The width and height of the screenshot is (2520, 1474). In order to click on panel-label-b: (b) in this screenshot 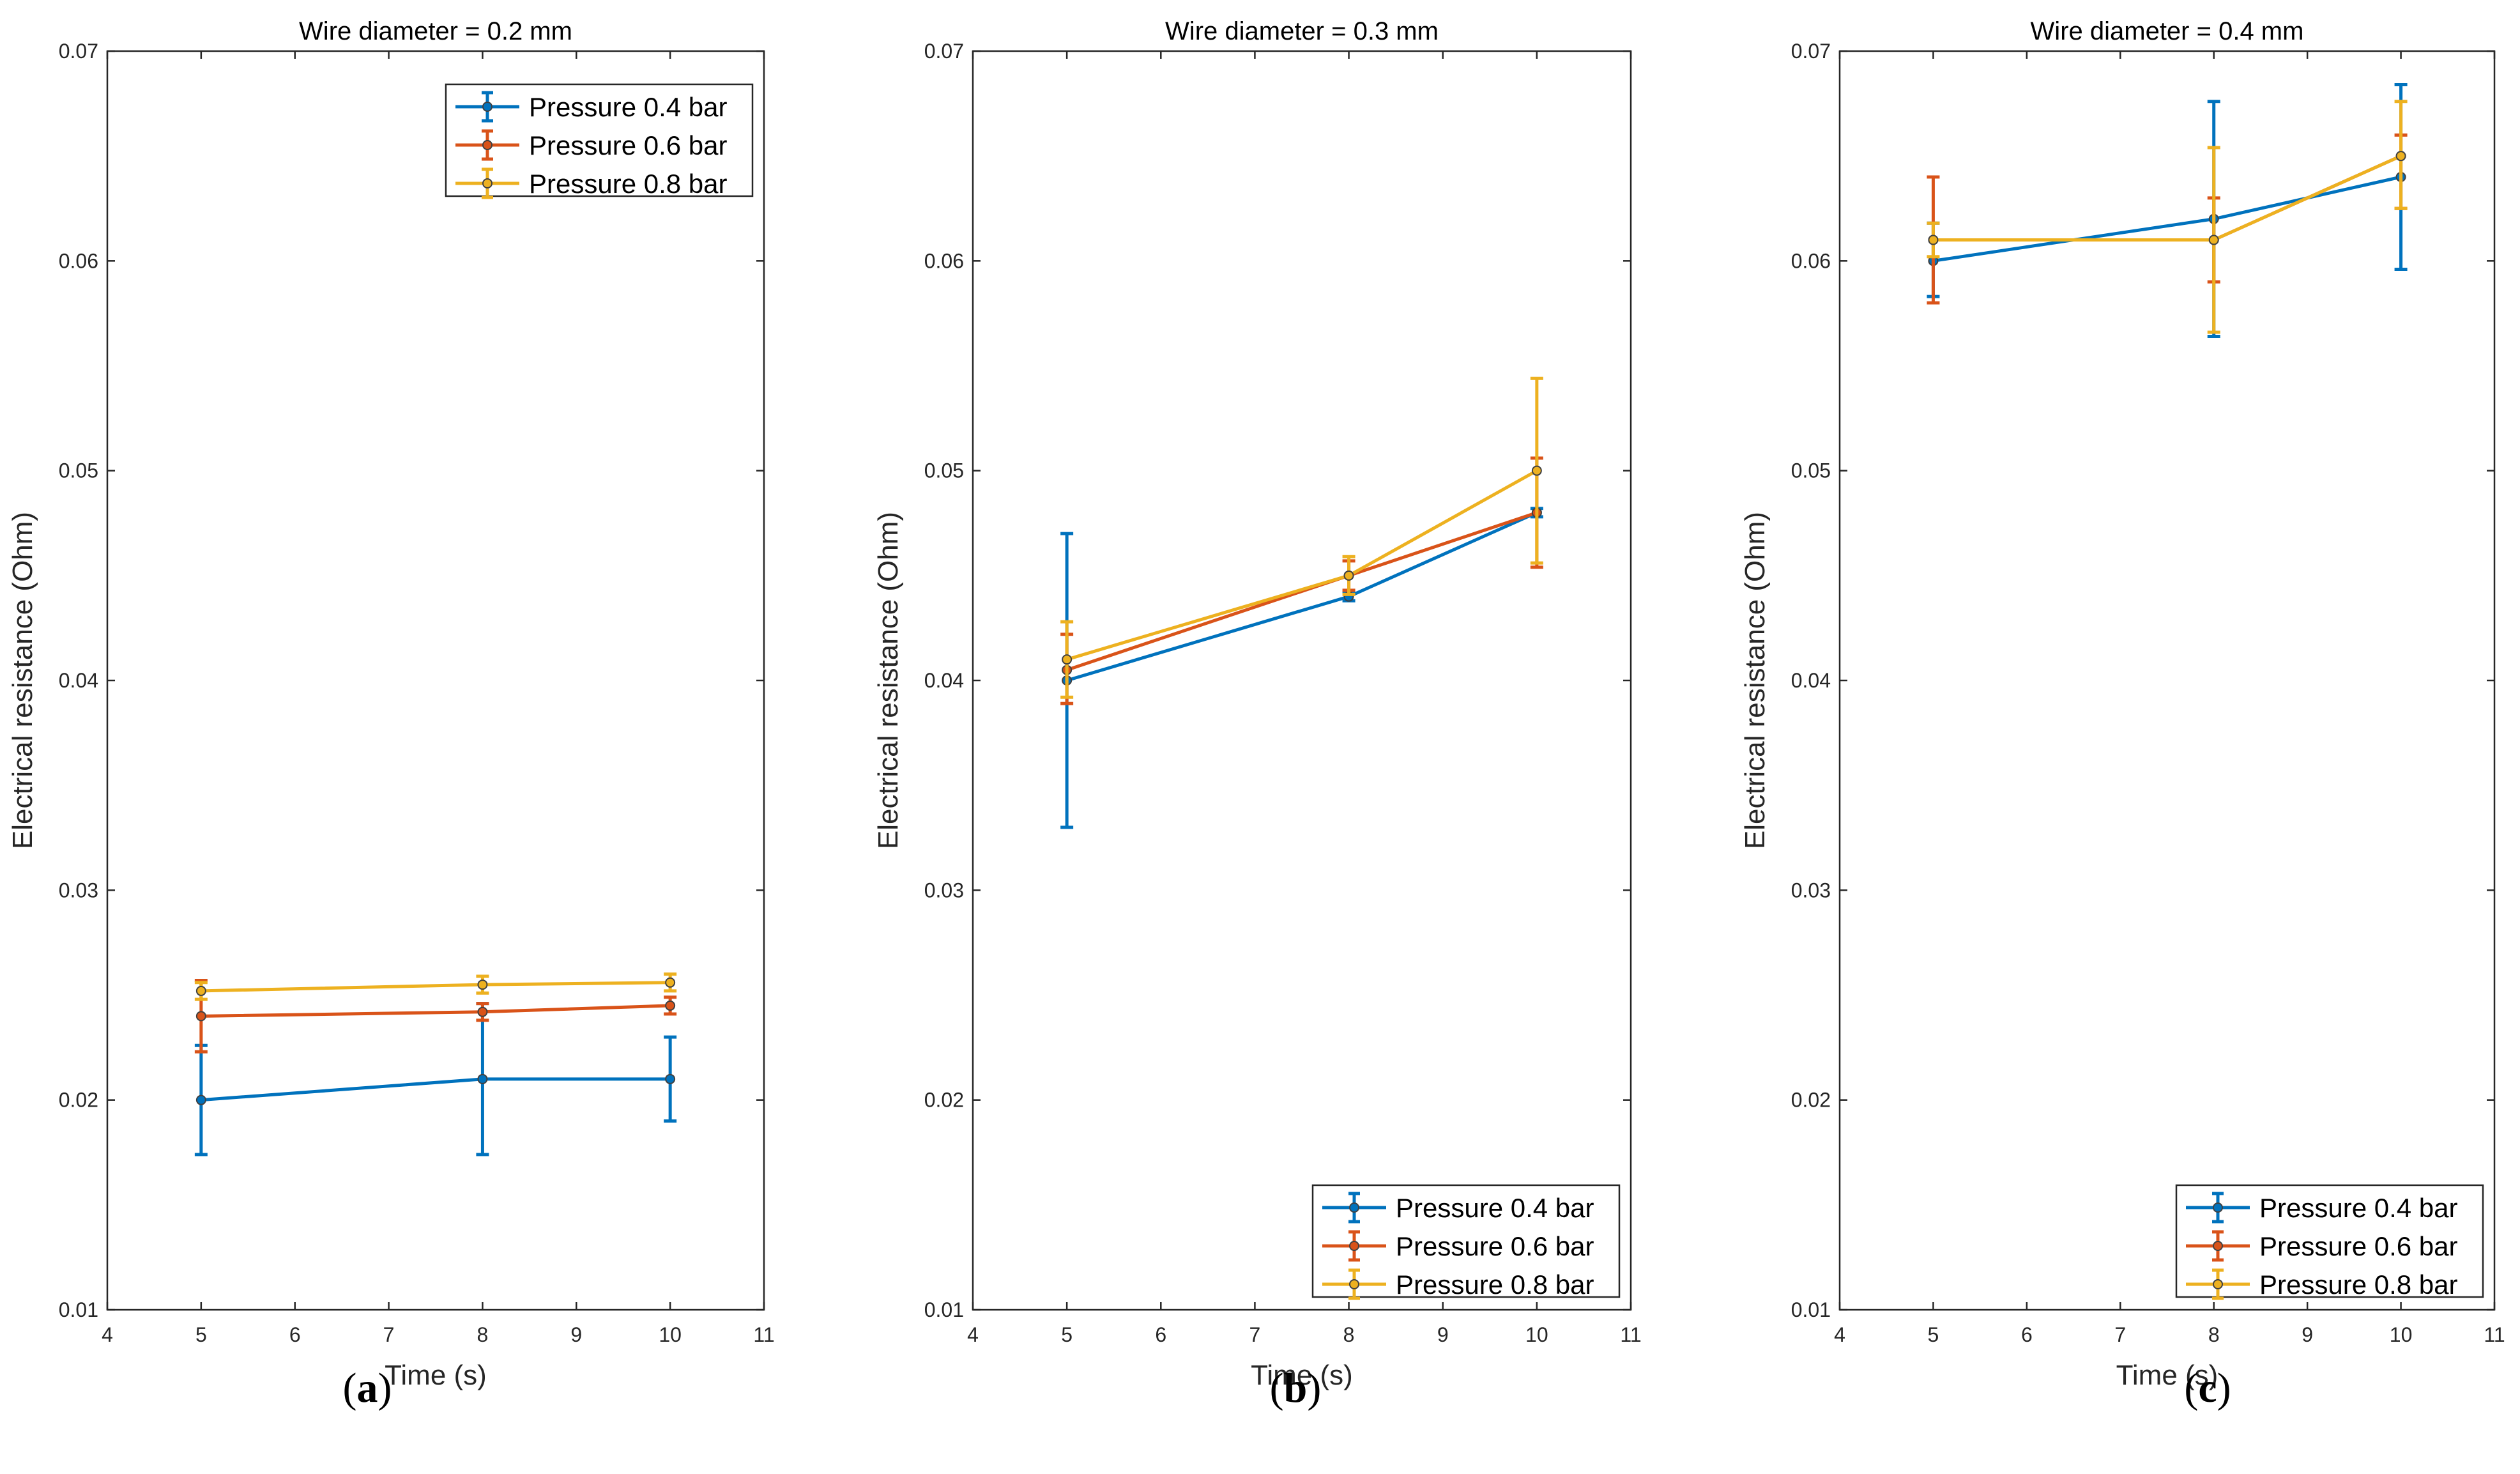, I will do `click(1295, 1388)`.